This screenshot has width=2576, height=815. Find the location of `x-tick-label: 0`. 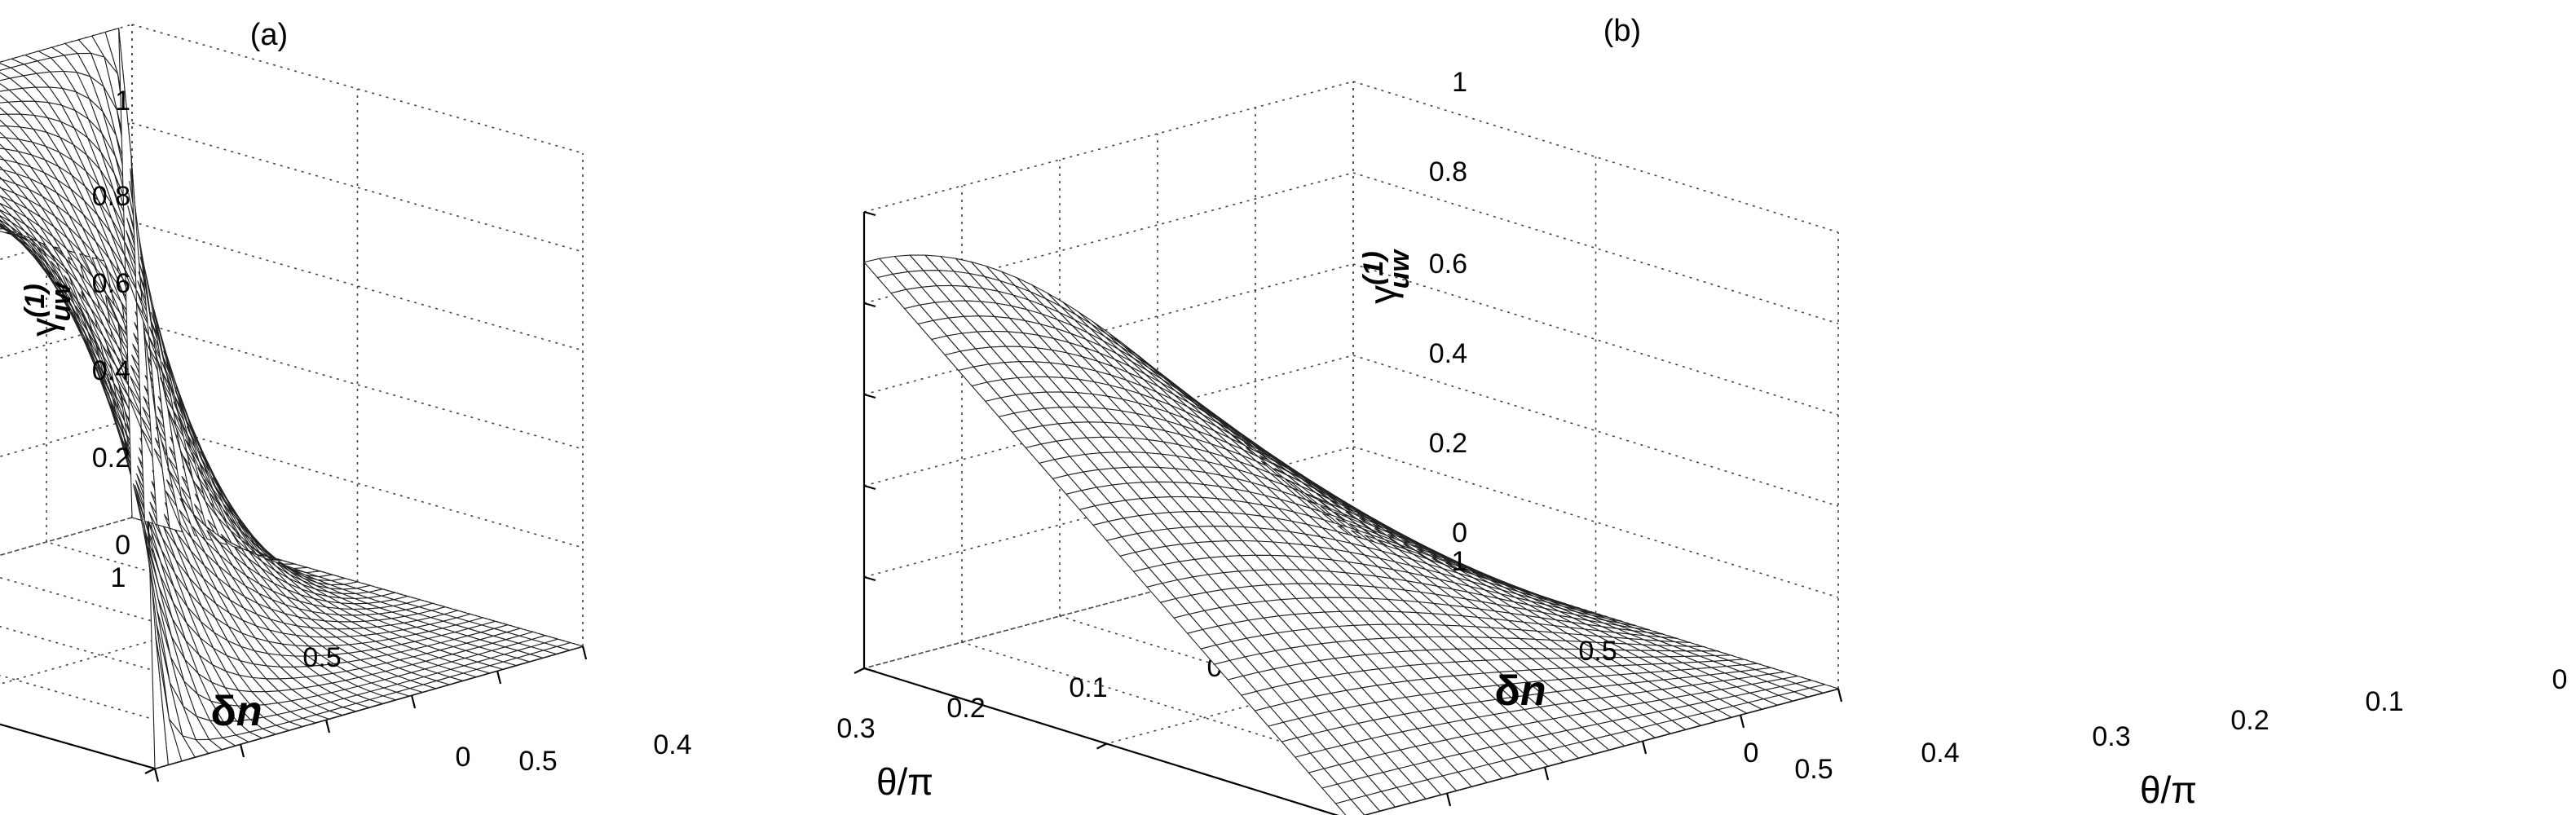

x-tick-label: 0 is located at coordinates (2560, 679).